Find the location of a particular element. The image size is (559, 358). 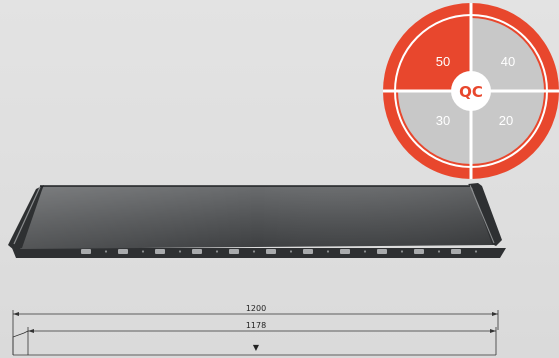

badge-quadrant-bottom-left is located at coordinates (434, 127).